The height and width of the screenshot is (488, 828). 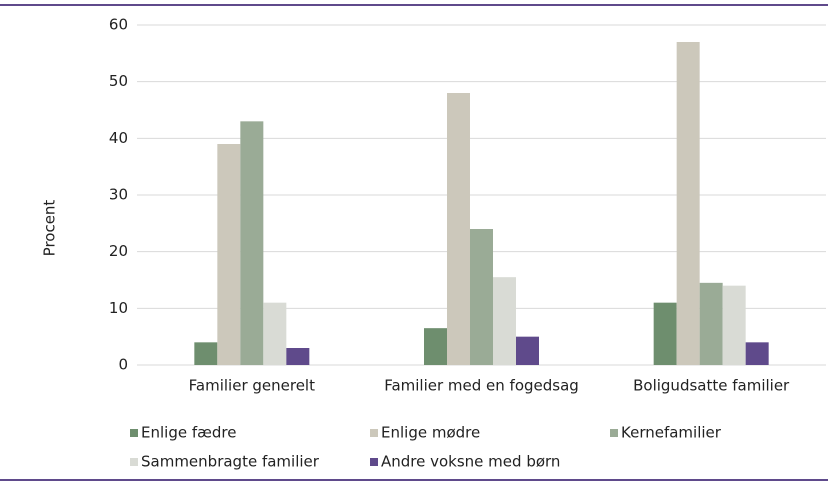 I want to click on y-tick-label: 50, so click(x=118, y=81).